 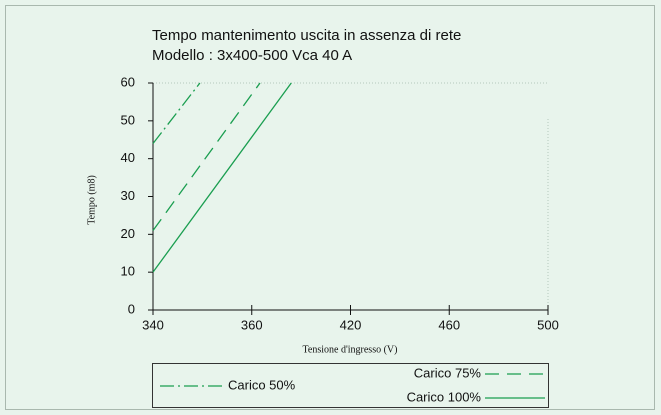 What do you see at coordinates (350, 385) in the screenshot?
I see `legend-box` at bounding box center [350, 385].